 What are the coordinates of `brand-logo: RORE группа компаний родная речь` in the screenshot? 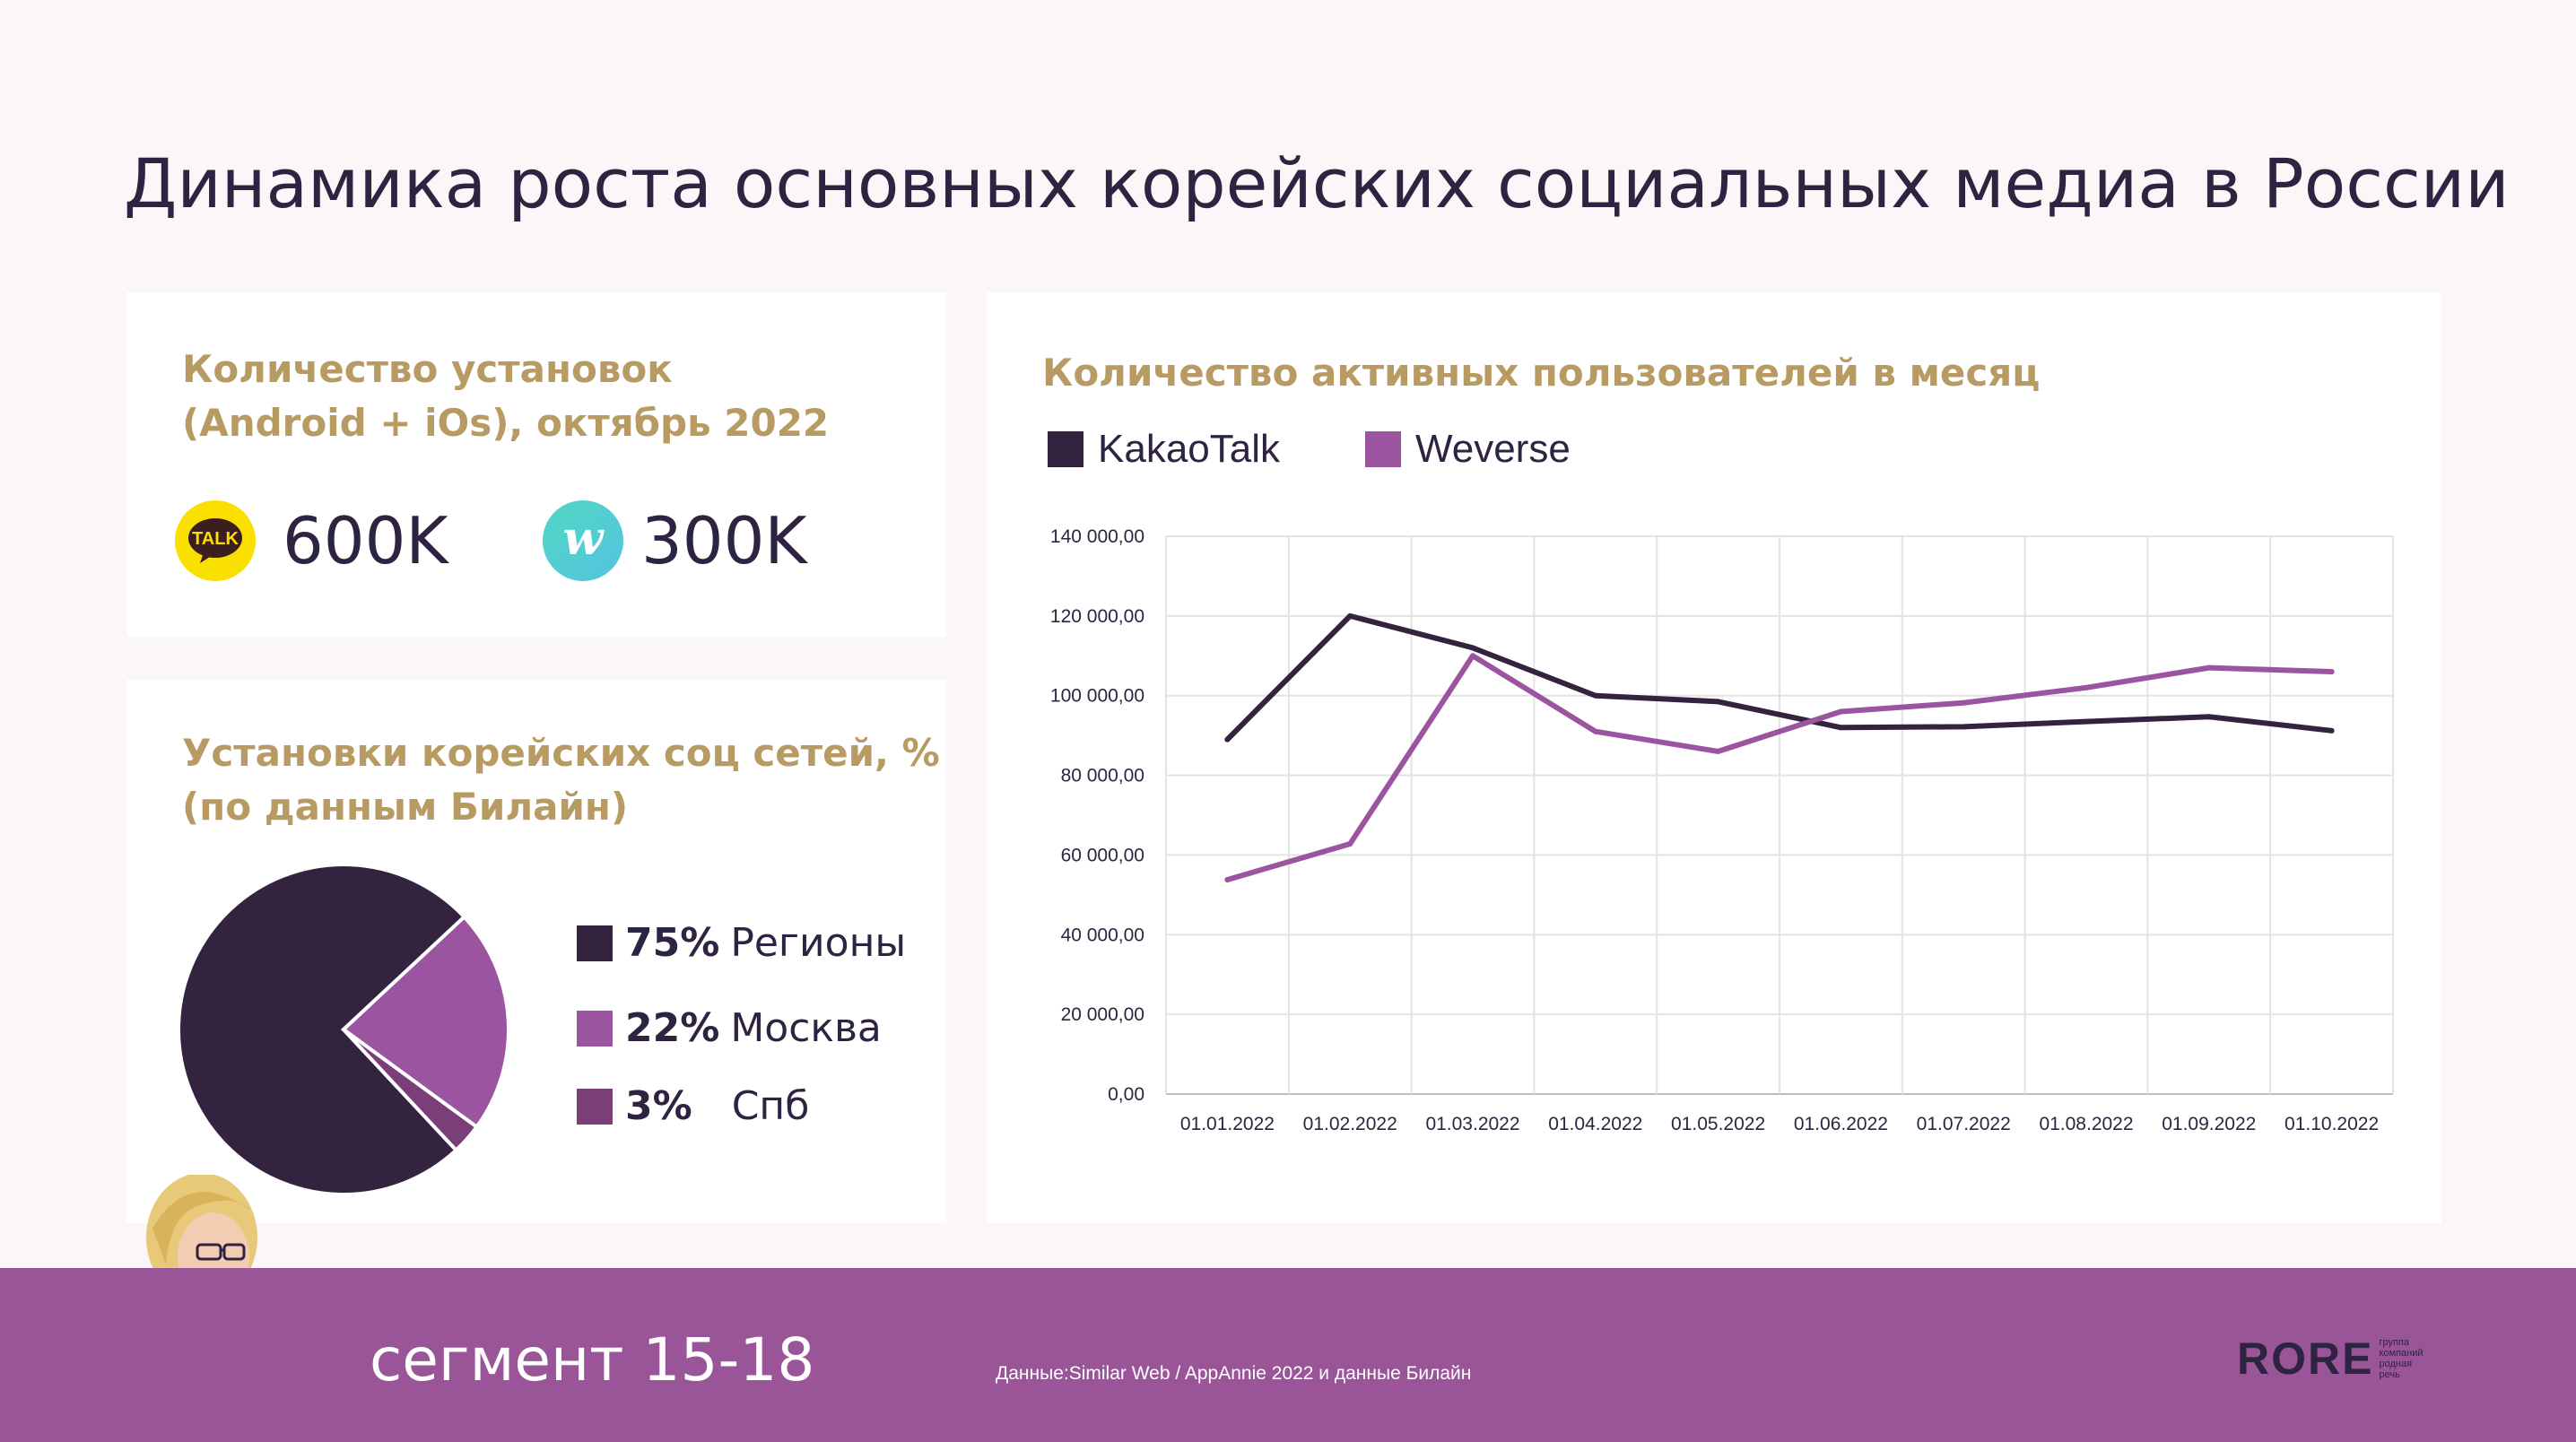 It's located at (2339, 1359).